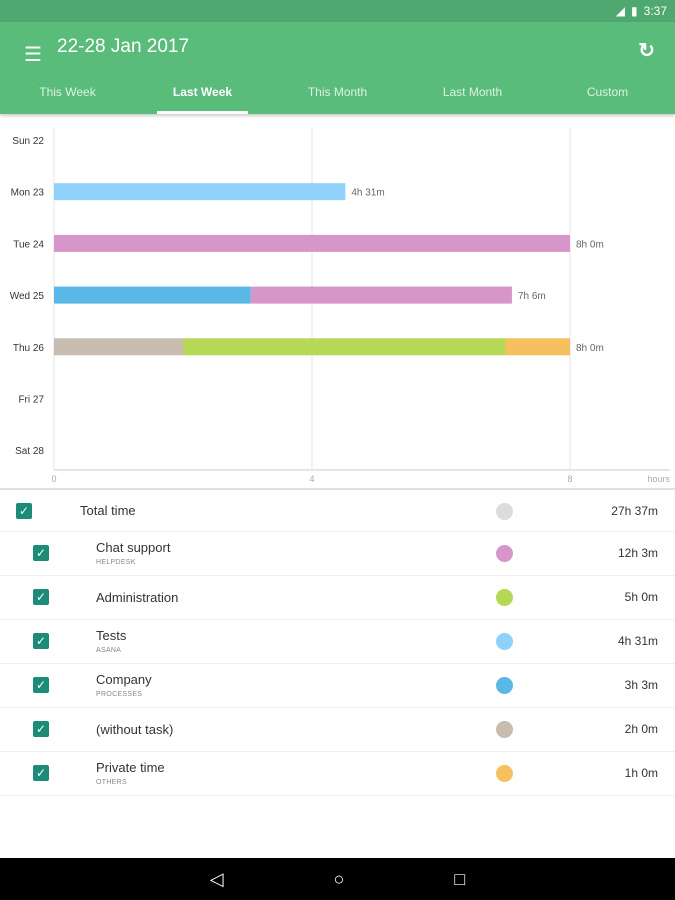 The width and height of the screenshot is (675, 900). I want to click on project-name: ASANA, so click(109, 650).